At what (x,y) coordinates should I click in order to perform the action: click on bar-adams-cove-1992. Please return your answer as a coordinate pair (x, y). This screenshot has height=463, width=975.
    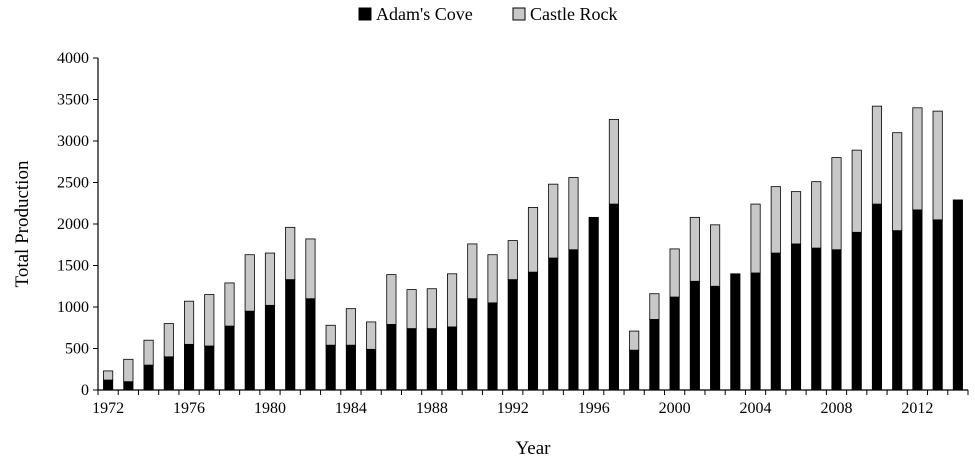
    Looking at the image, I should click on (512, 335).